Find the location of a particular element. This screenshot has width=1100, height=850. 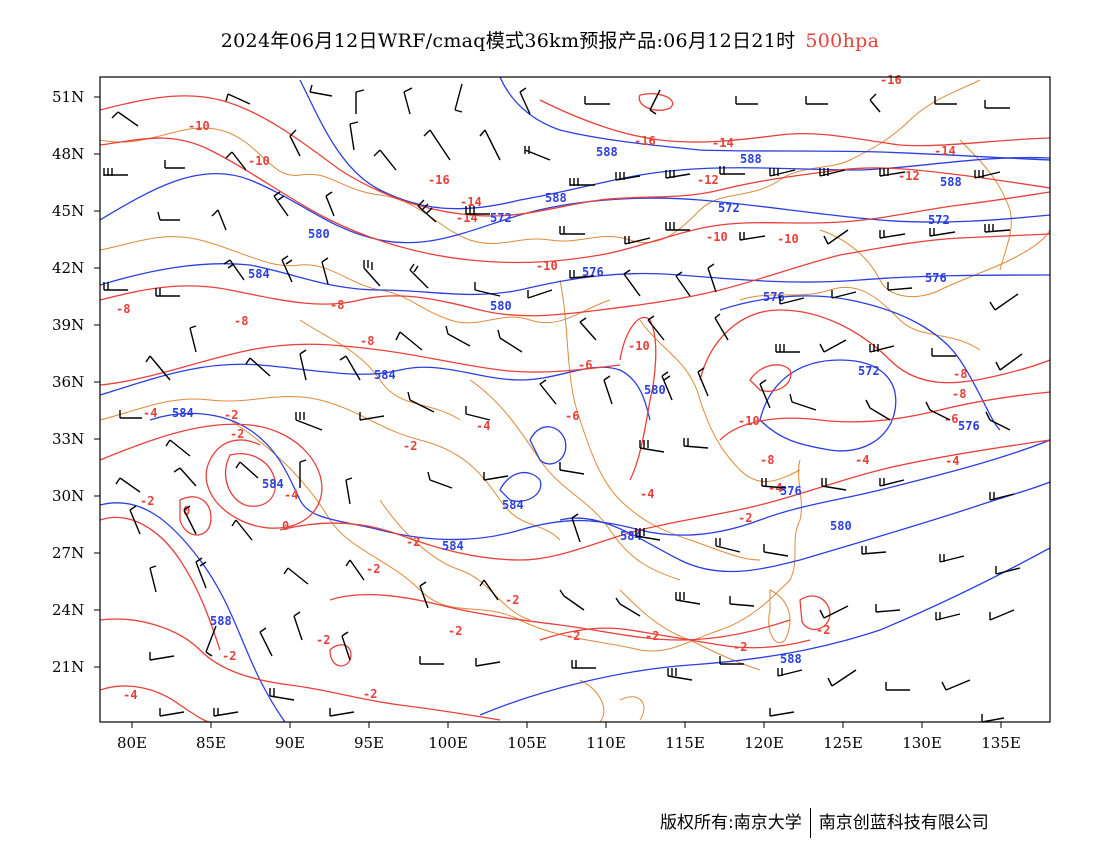

height-label: 588 is located at coordinates (556, 198).